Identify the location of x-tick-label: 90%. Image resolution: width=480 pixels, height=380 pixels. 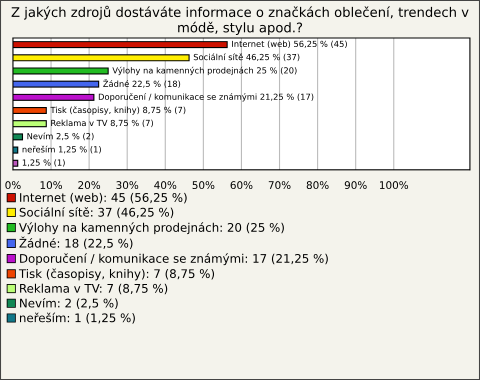
(355, 185).